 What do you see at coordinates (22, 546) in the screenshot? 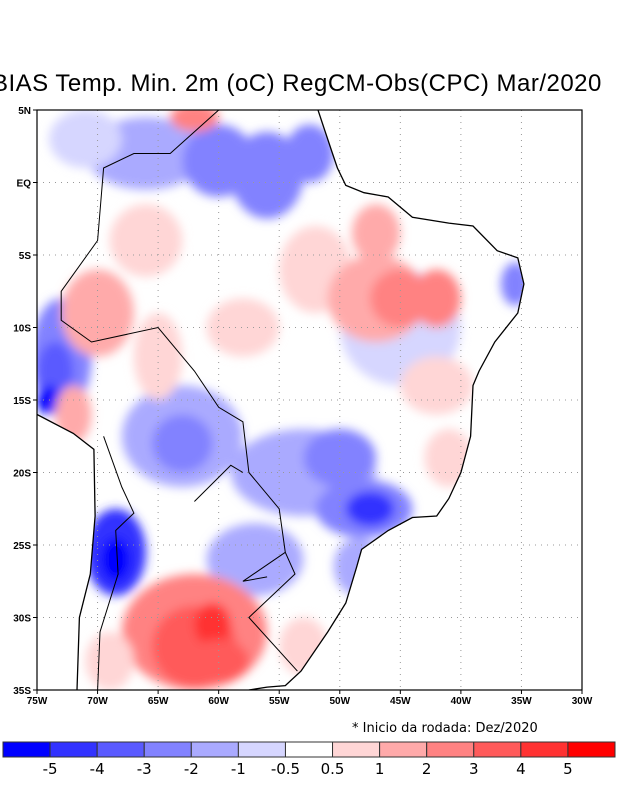
I see `lat-tick-label: 25S` at bounding box center [22, 546].